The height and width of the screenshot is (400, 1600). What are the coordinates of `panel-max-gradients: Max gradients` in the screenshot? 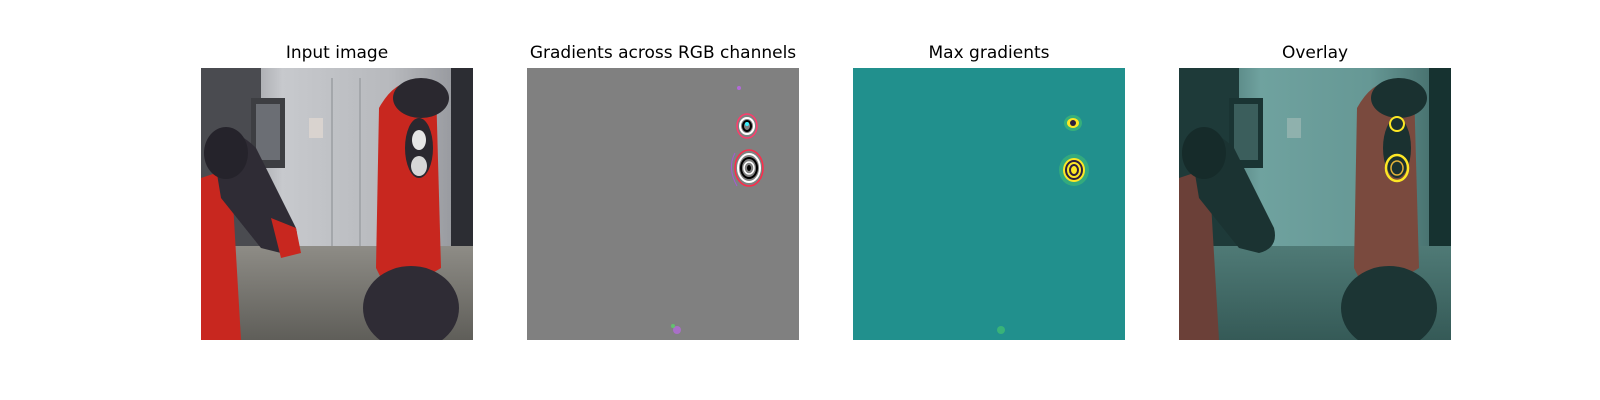 It's located at (989, 191).